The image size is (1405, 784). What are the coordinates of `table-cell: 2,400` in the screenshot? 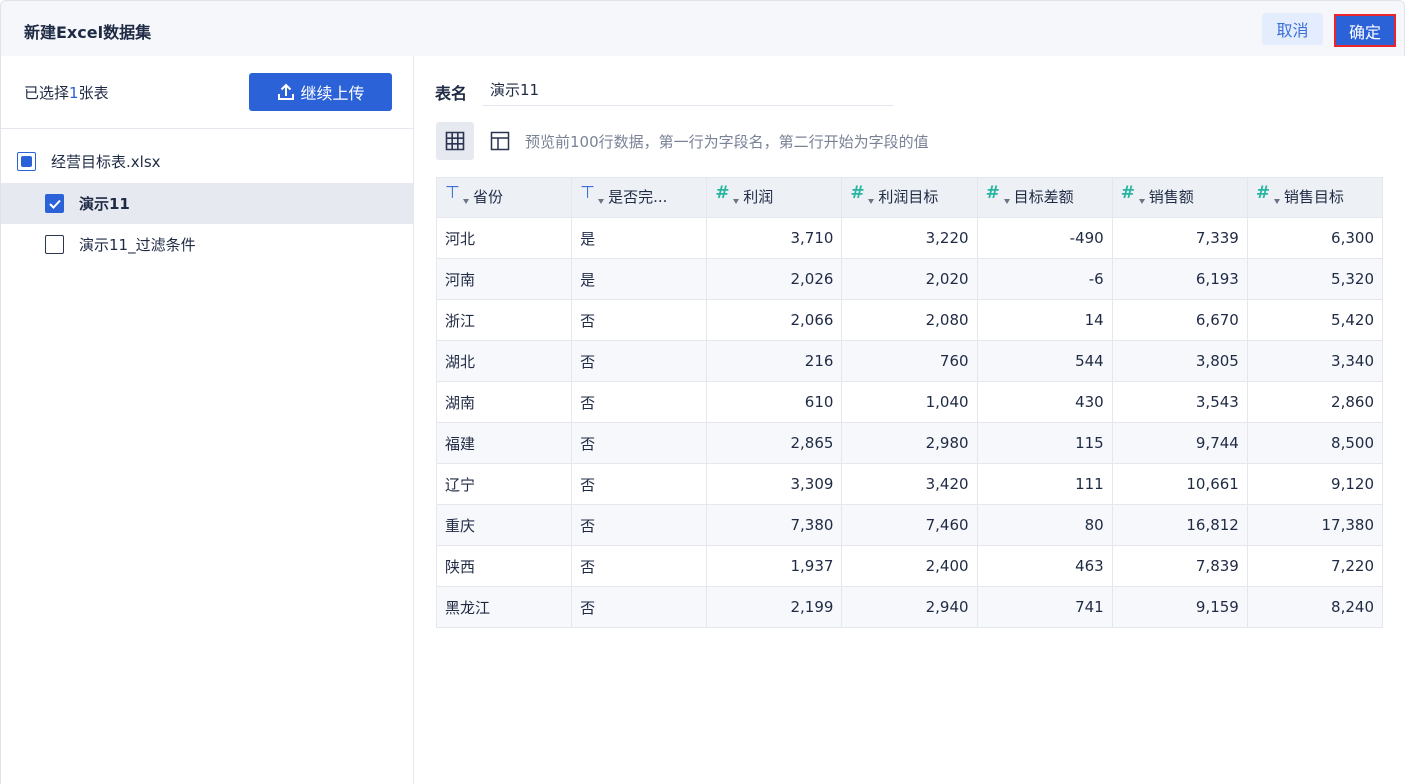 It's located at (909, 566).